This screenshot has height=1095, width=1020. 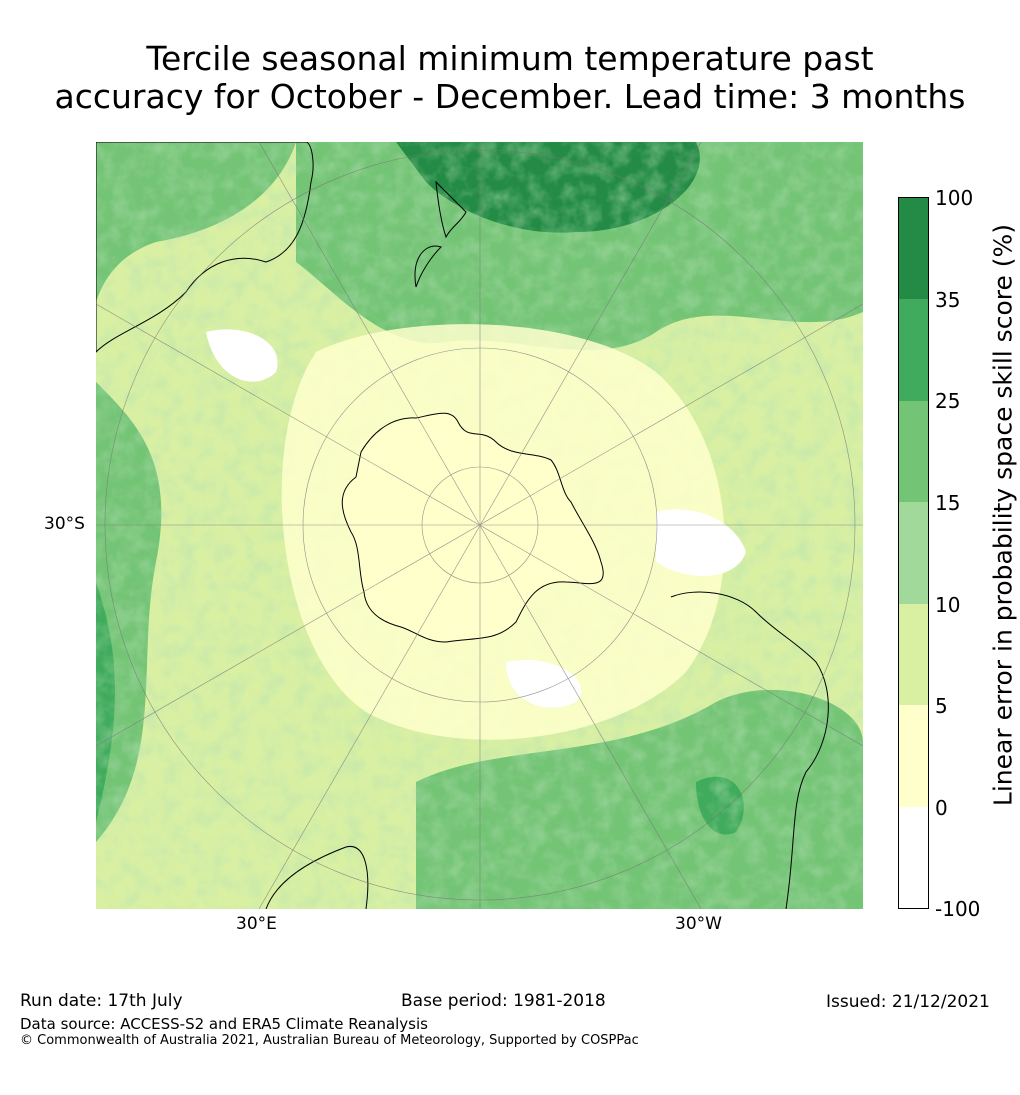 I want to click on africa-coastline, so click(x=317, y=877).